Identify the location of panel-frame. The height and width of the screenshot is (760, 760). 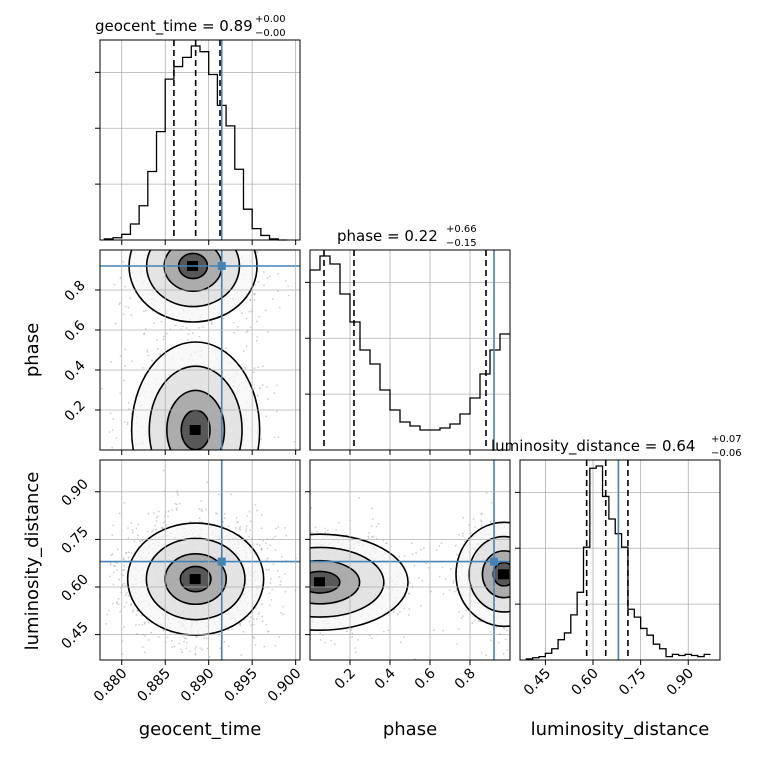
(200, 140).